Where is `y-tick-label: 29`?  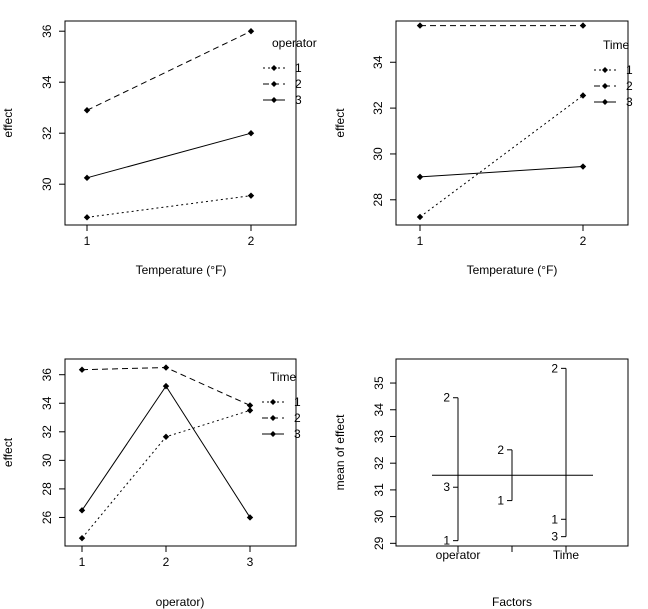
y-tick-label: 29 is located at coordinates (379, 543).